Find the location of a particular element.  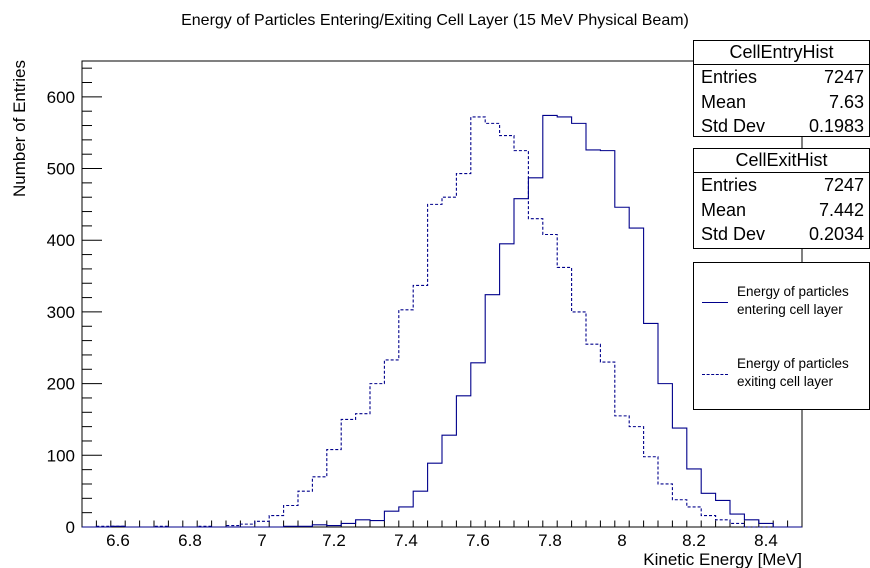

entry-stats-row-stddev: Std Dev 0.1983 is located at coordinates (781, 126).